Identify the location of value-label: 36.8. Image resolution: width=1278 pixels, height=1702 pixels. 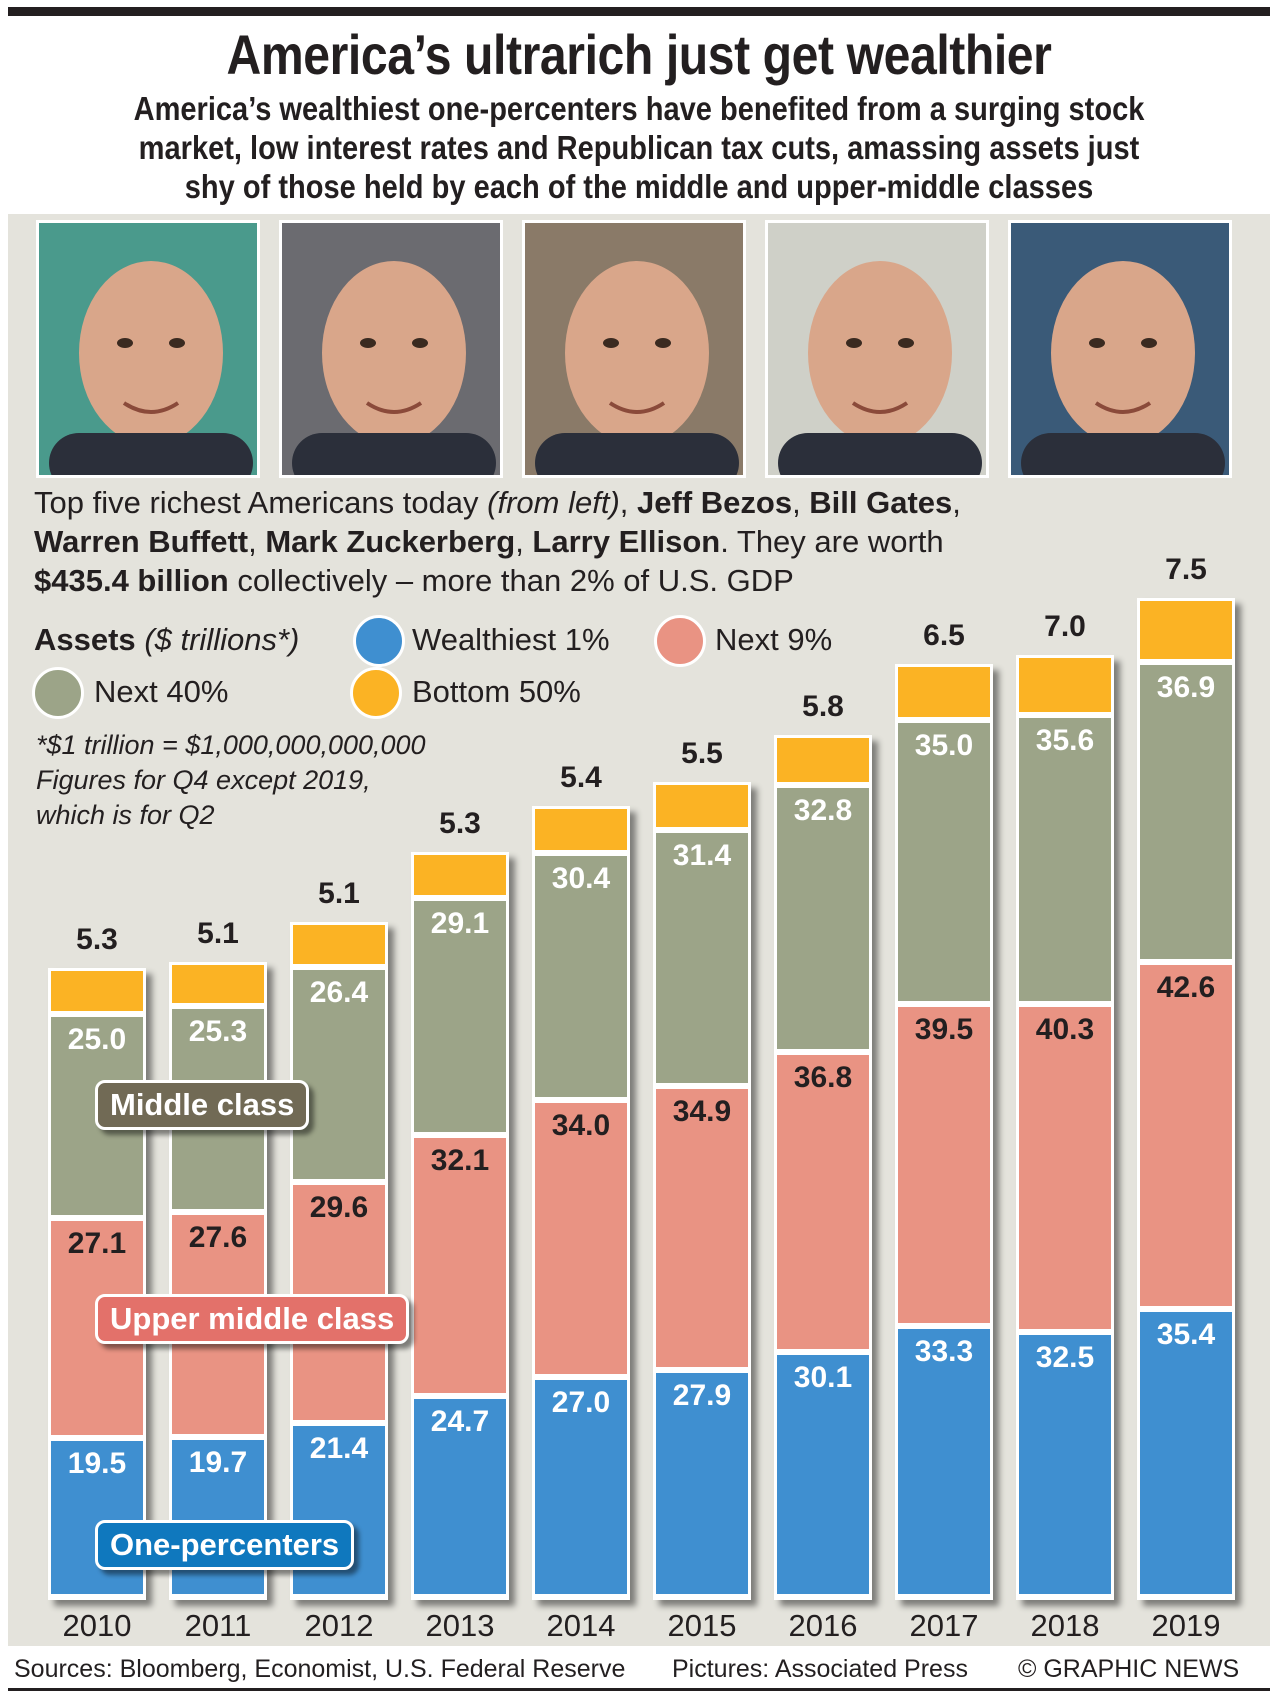
(823, 1078).